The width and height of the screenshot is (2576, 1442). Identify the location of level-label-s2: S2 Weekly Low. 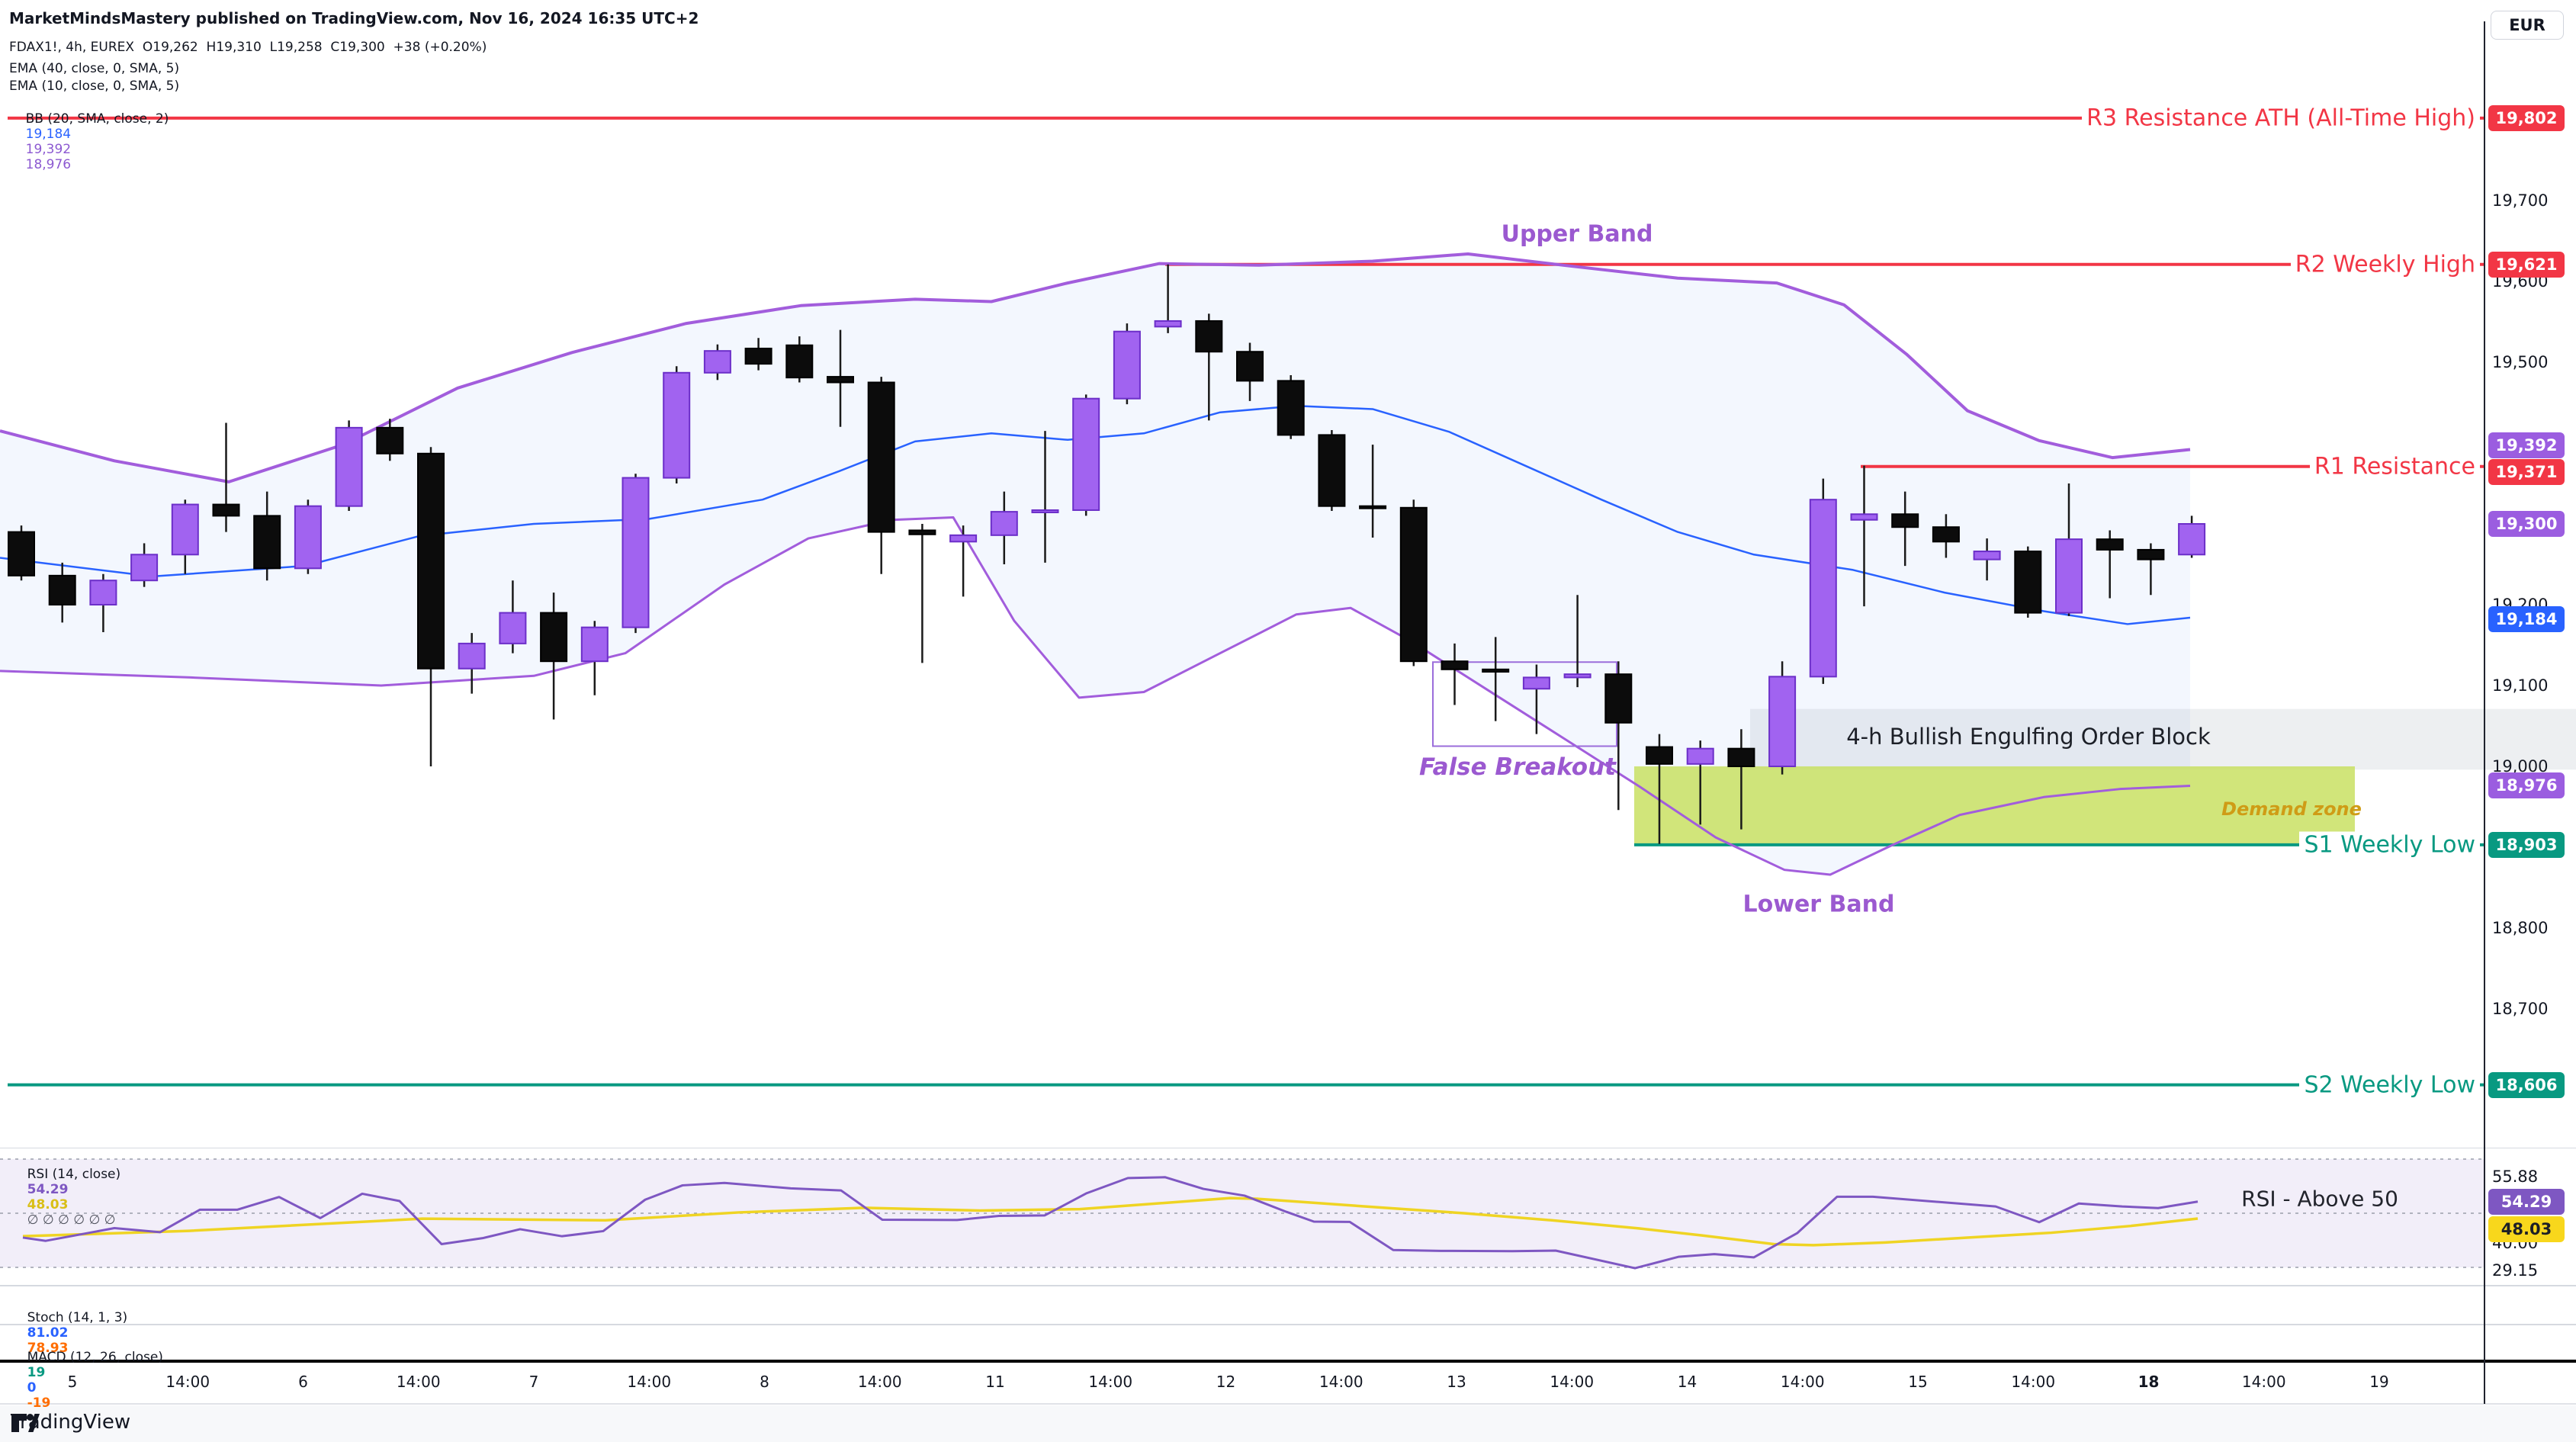
(2389, 1085).